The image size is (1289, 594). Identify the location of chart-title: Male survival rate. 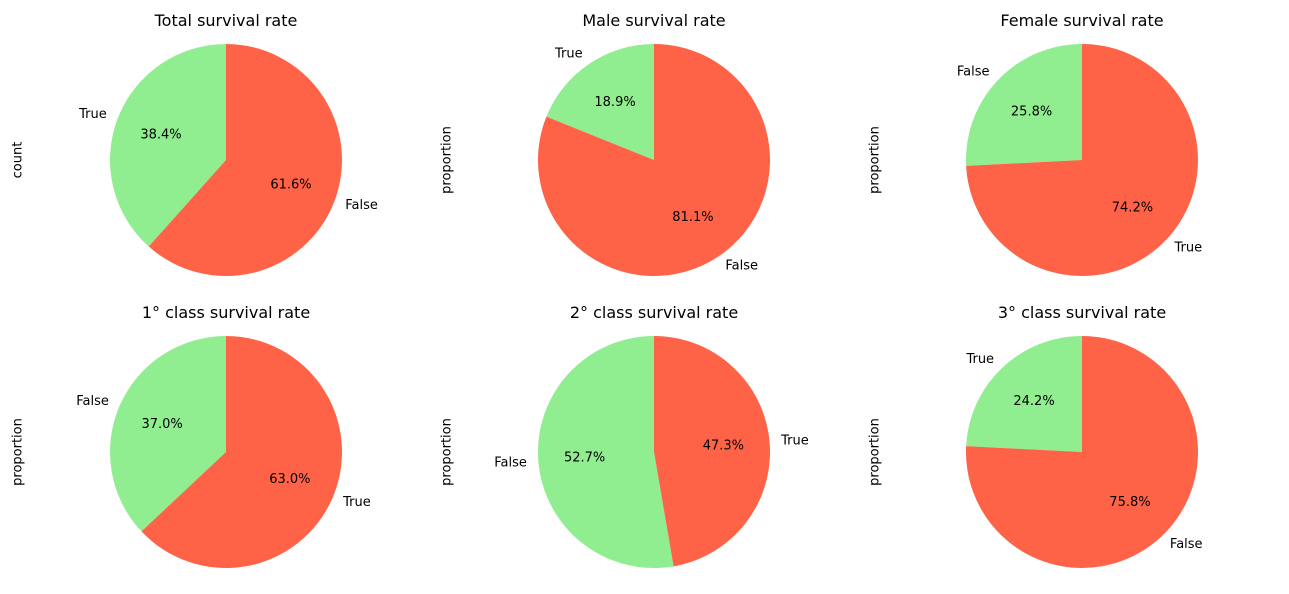
(653, 20).